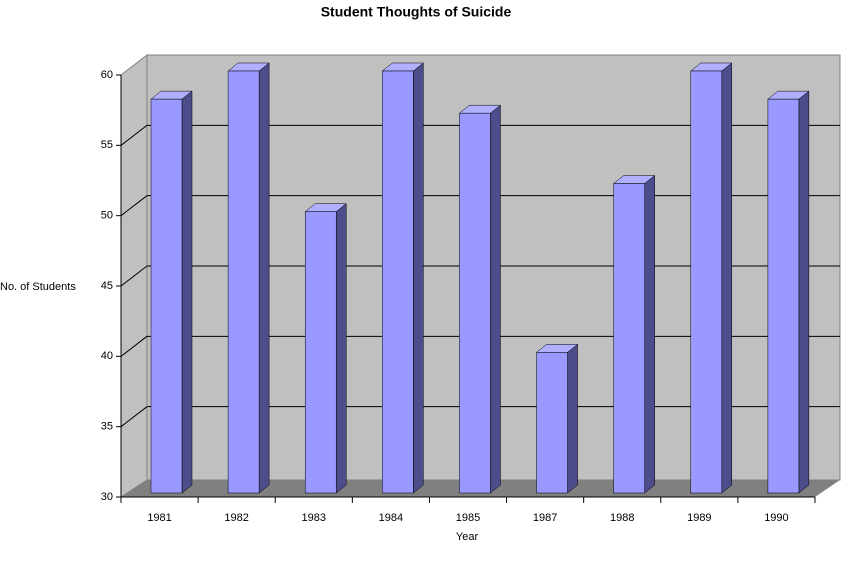 The height and width of the screenshot is (562, 852). I want to click on x-axis-label: Year, so click(467, 537).